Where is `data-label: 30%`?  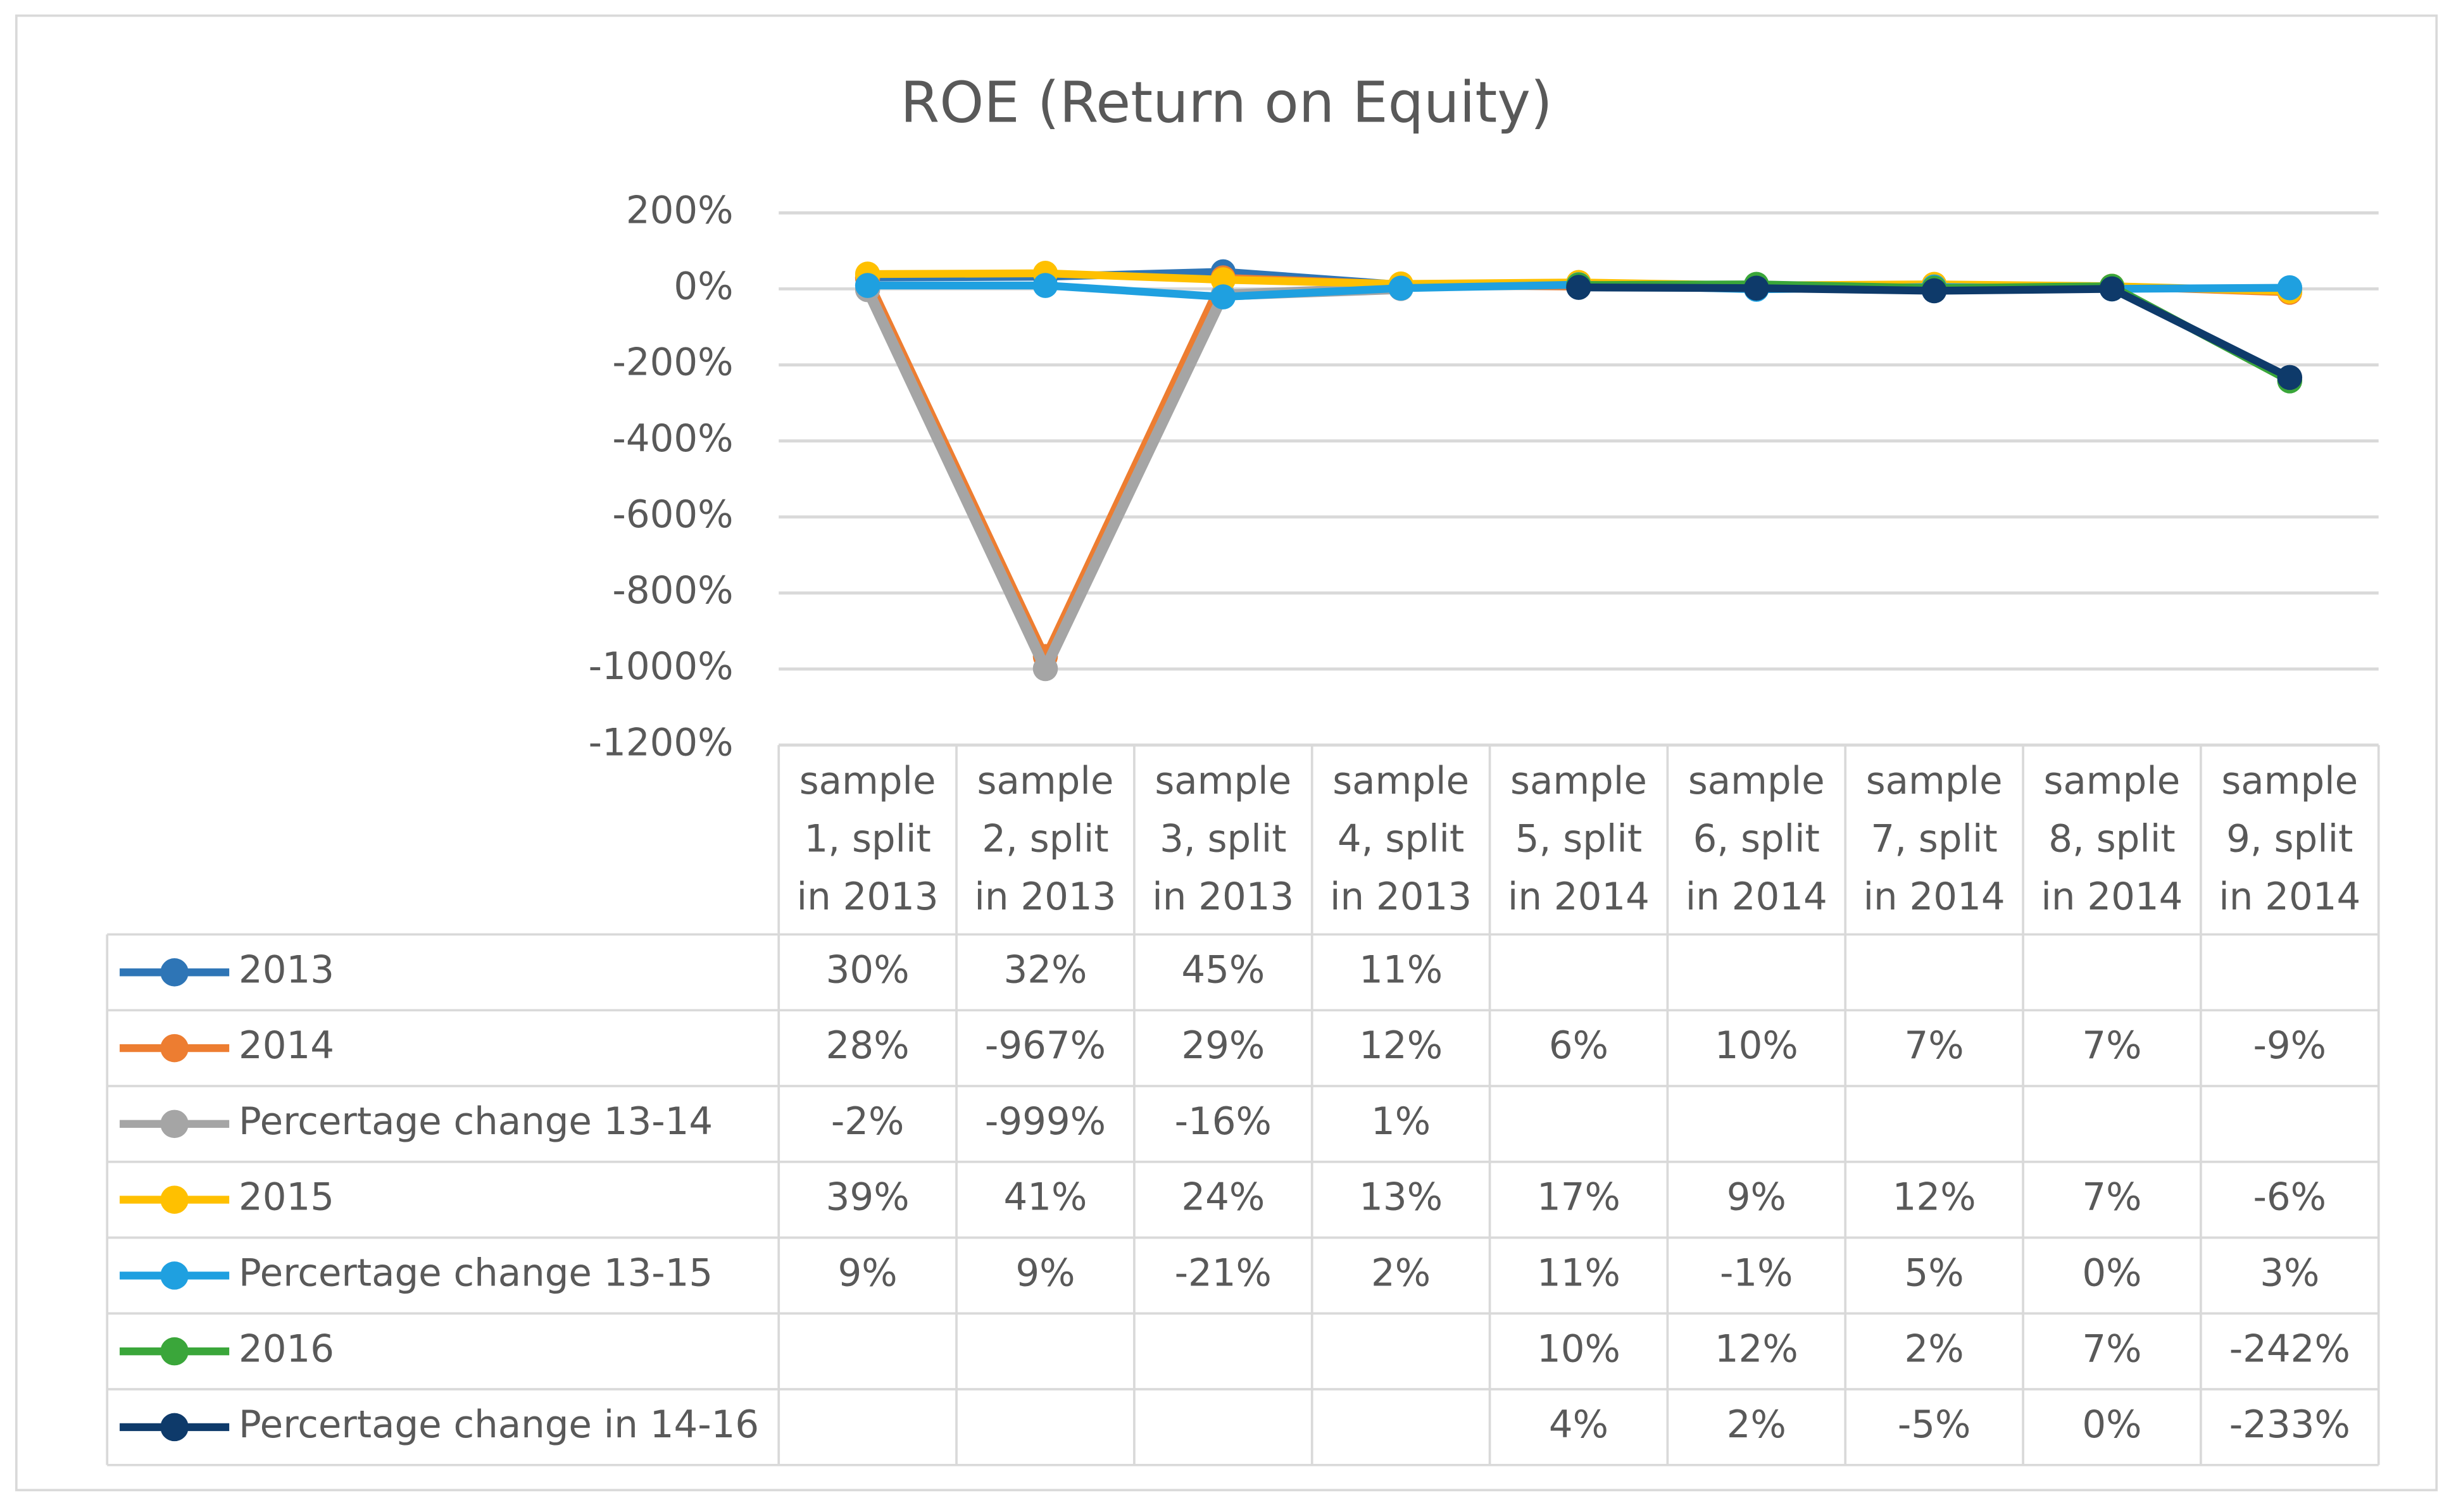 data-label: 30% is located at coordinates (868, 969).